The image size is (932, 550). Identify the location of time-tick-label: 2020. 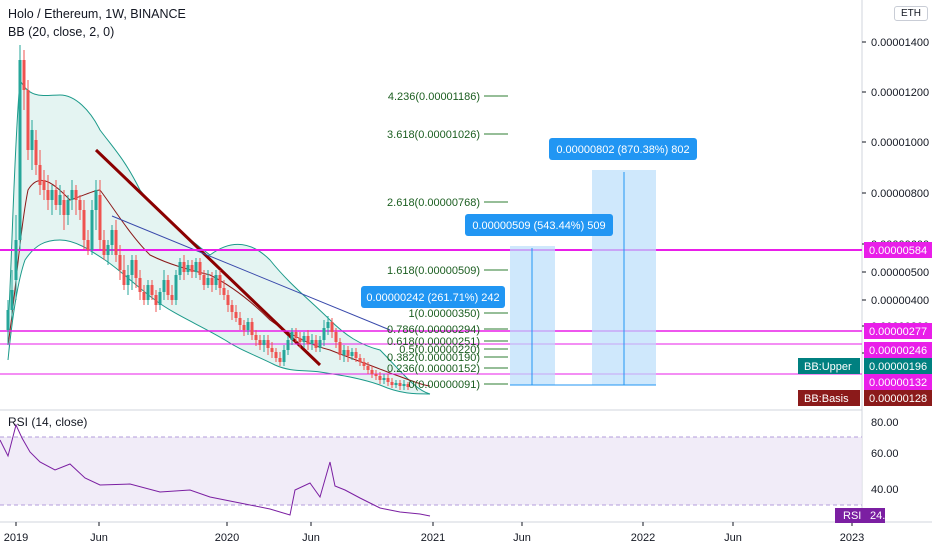
(227, 538).